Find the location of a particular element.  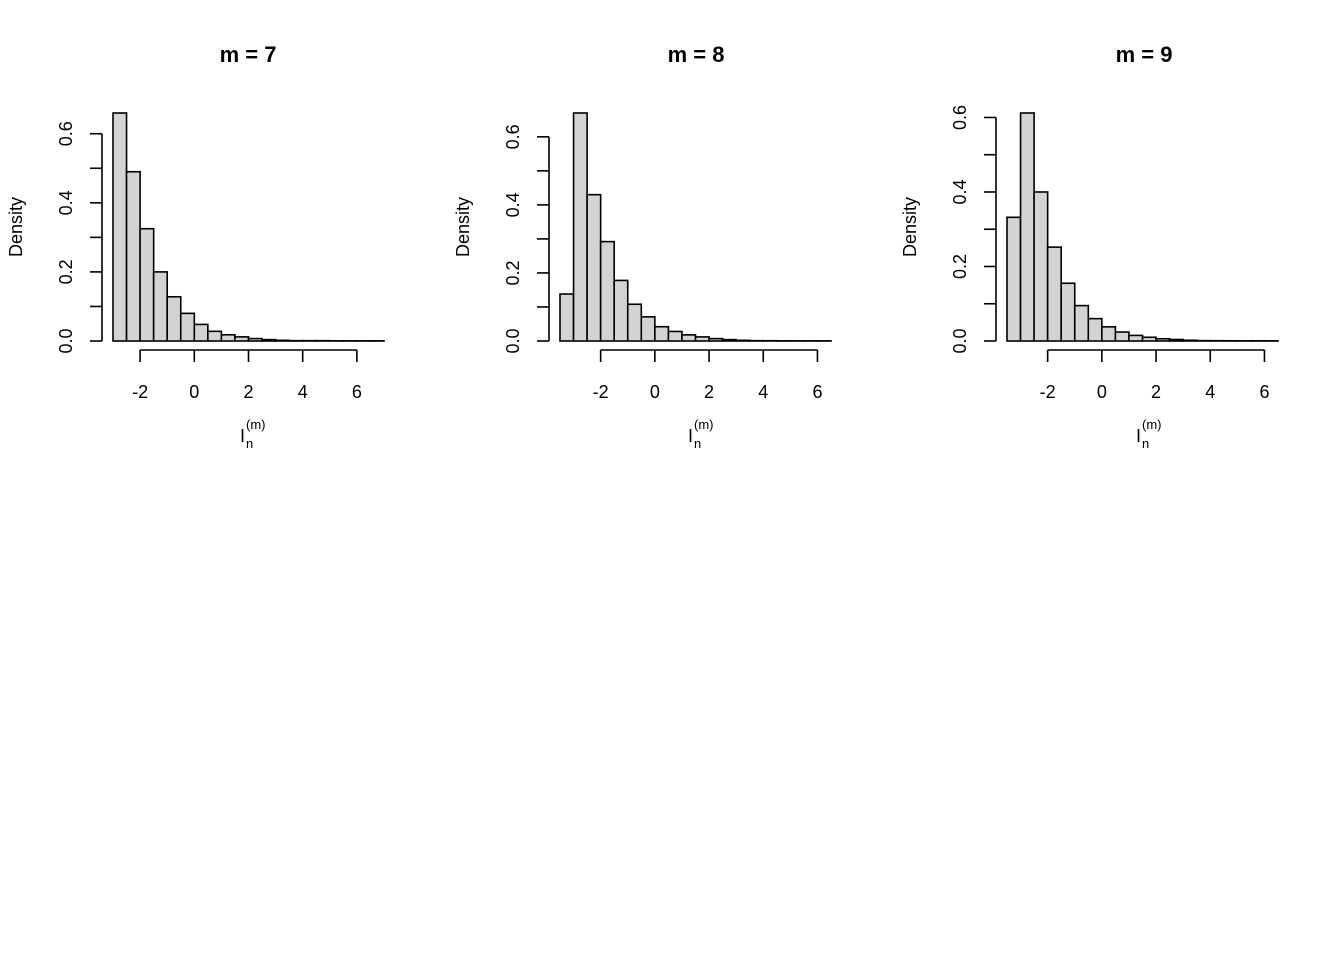

histogram-panel-3: m = 9 0.0 0.2 0.4 0.6 Density -2 0 2 4 6 I n (m) is located at coordinates (1089, 246).